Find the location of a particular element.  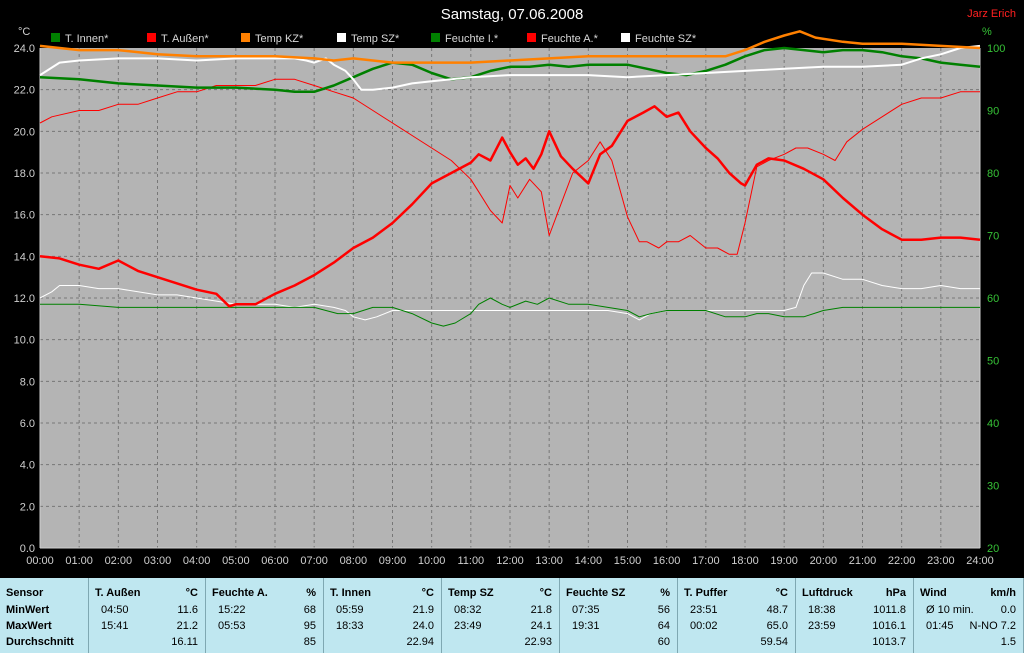

stats-column: T. Innen °C 05:59 21.9 18:33 24.0 22.94 is located at coordinates (383, 615).